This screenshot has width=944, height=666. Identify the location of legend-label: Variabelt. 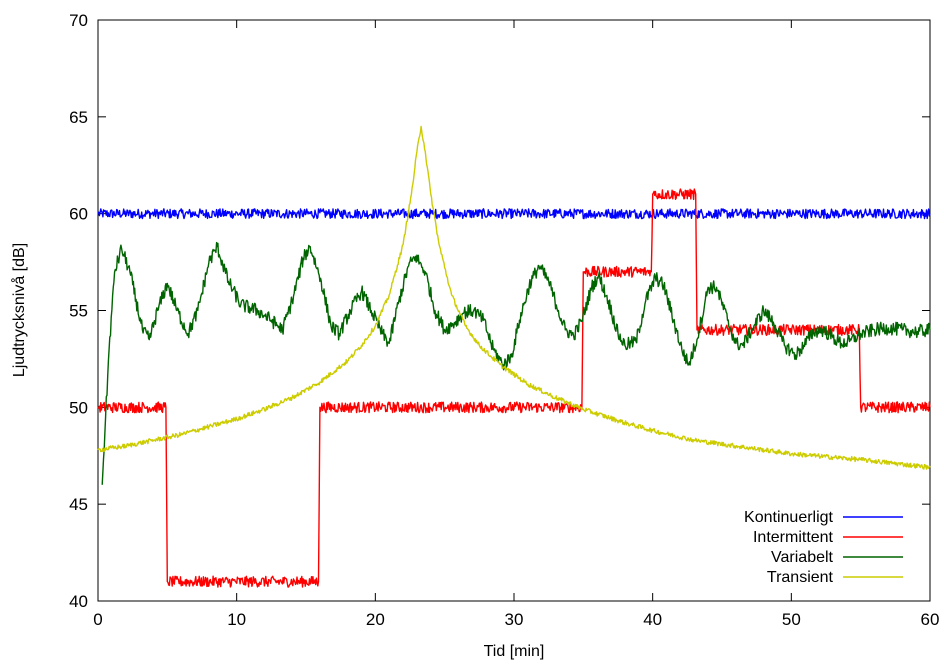
(802, 557).